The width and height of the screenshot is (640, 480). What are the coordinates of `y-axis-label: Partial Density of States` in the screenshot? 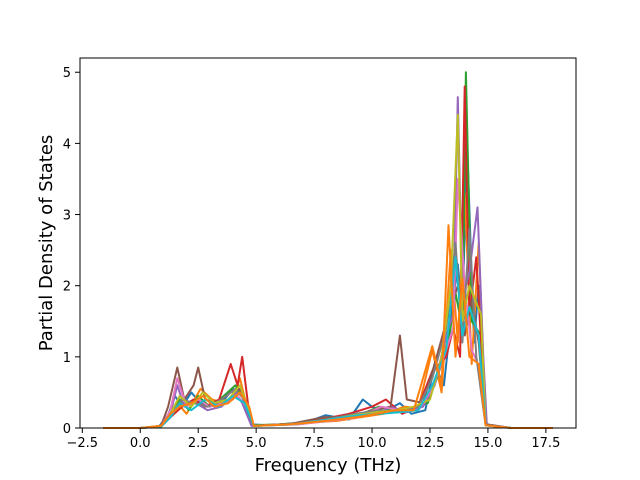 It's located at (46, 243).